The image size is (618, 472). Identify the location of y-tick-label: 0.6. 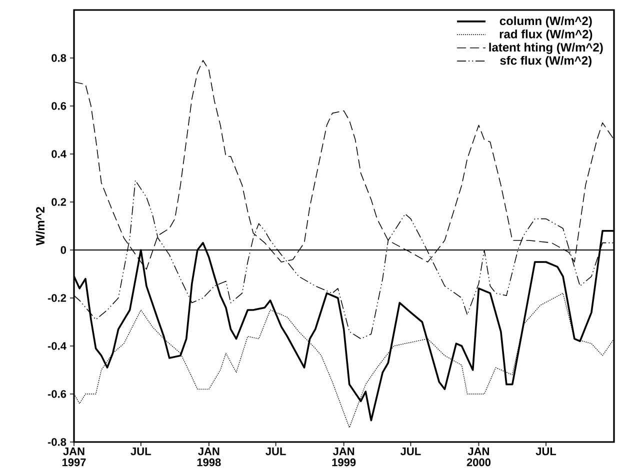
(59, 106).